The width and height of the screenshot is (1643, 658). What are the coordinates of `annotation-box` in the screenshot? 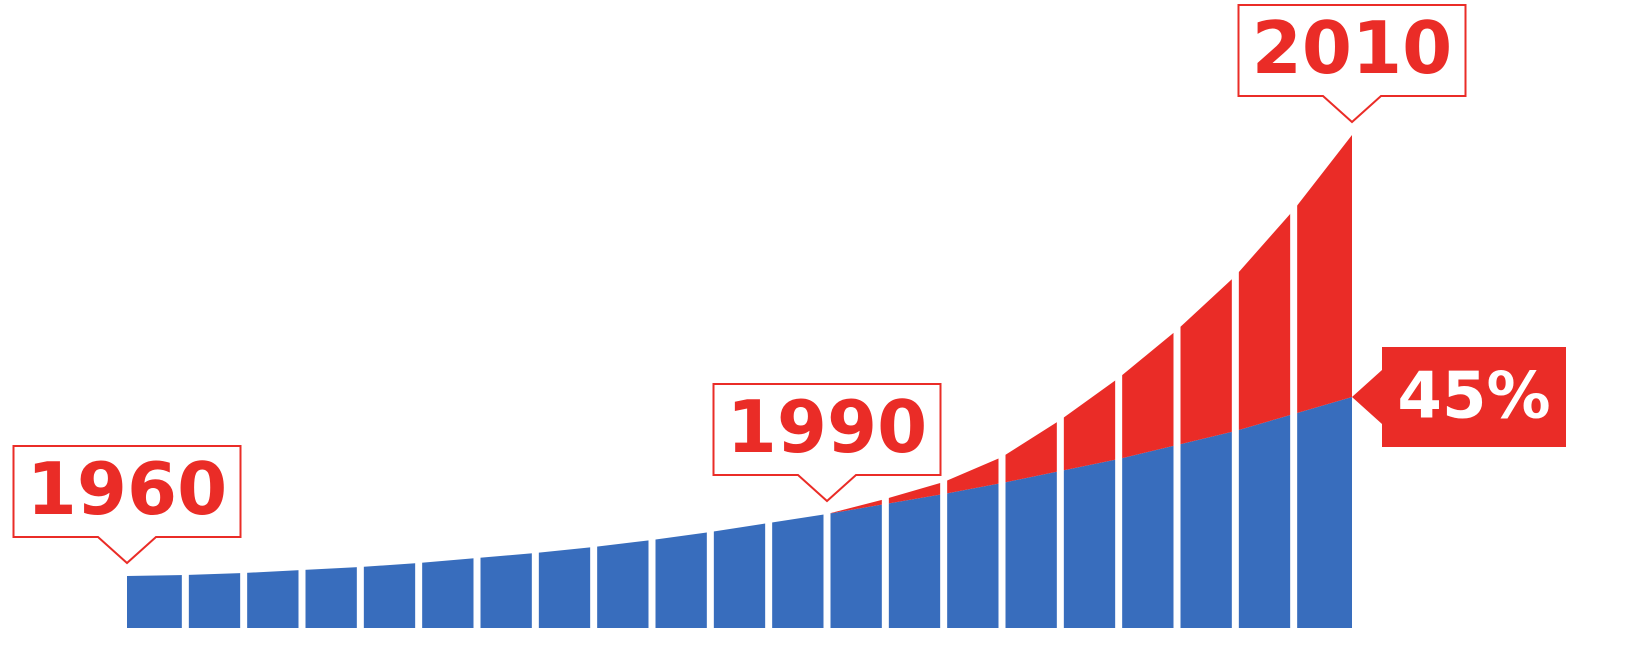 It's located at (1459, 397).